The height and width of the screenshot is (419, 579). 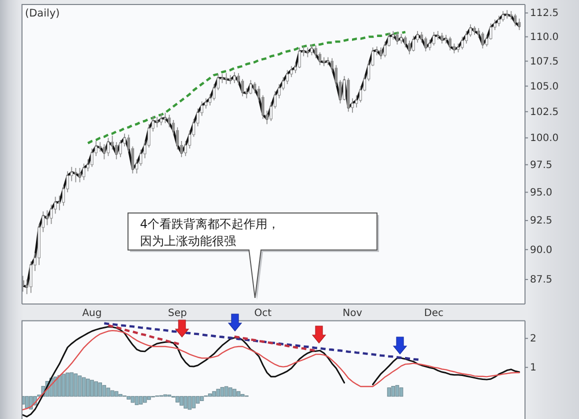 What do you see at coordinates (42, 14) in the screenshot?
I see `chart-title: (Daily)` at bounding box center [42, 14].